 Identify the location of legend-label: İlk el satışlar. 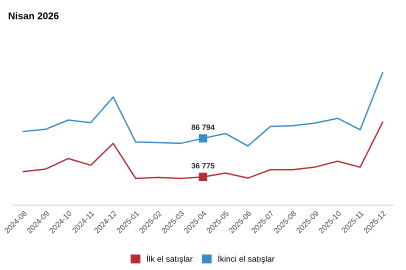
(170, 259).